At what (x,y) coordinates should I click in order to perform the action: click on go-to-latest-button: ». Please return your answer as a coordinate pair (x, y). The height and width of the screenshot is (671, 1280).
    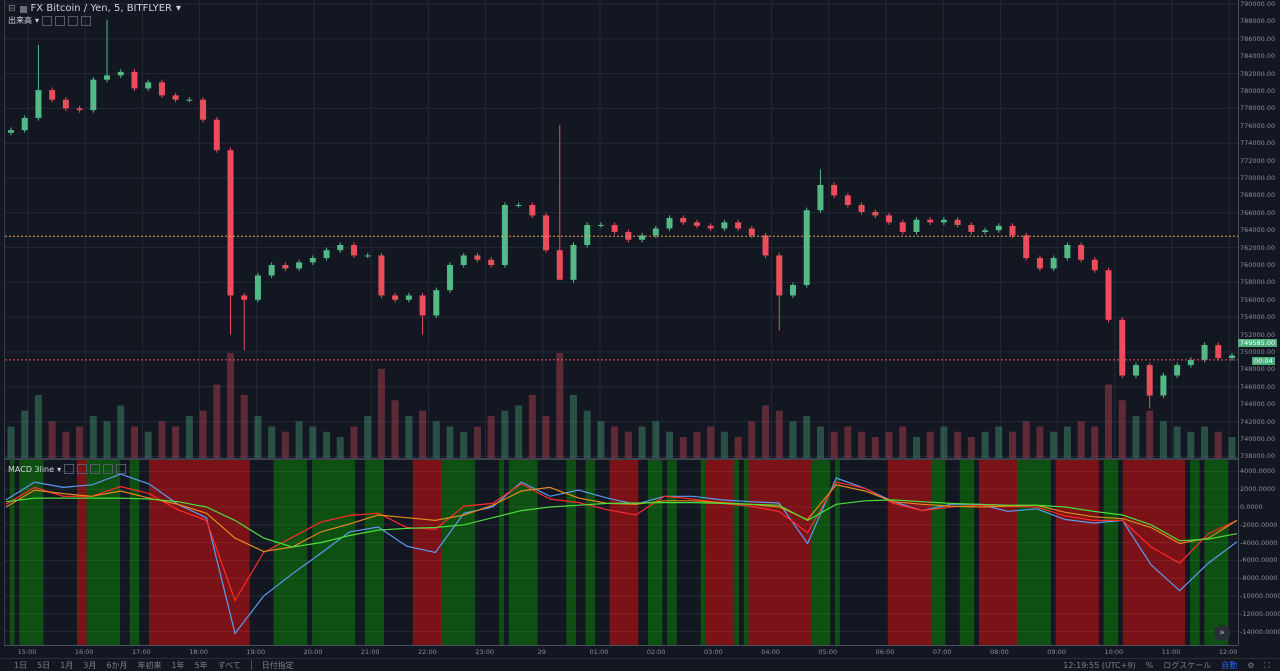
    Looking at the image, I should click on (1222, 633).